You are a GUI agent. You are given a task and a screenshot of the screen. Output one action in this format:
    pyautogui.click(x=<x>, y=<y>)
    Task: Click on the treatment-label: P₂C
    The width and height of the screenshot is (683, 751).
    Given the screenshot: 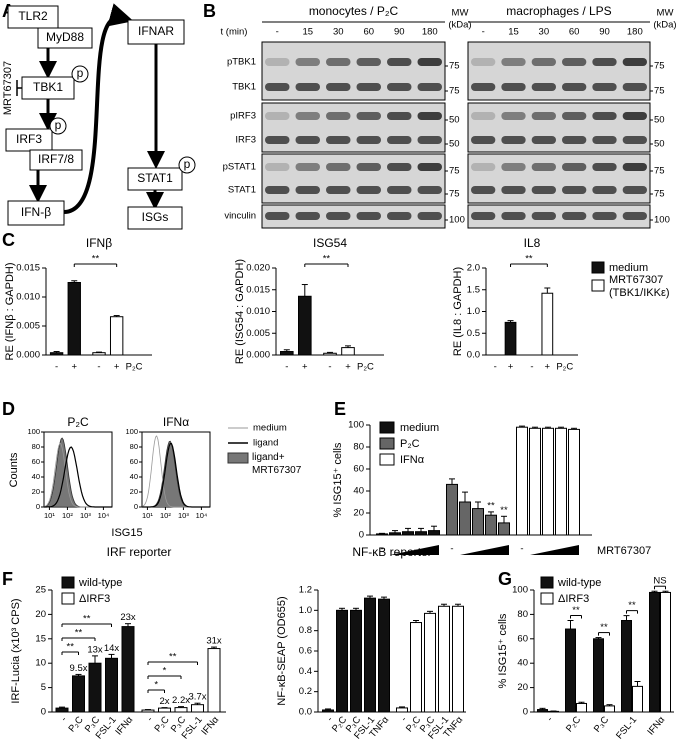 What is the action you would take?
    pyautogui.click(x=564, y=367)
    